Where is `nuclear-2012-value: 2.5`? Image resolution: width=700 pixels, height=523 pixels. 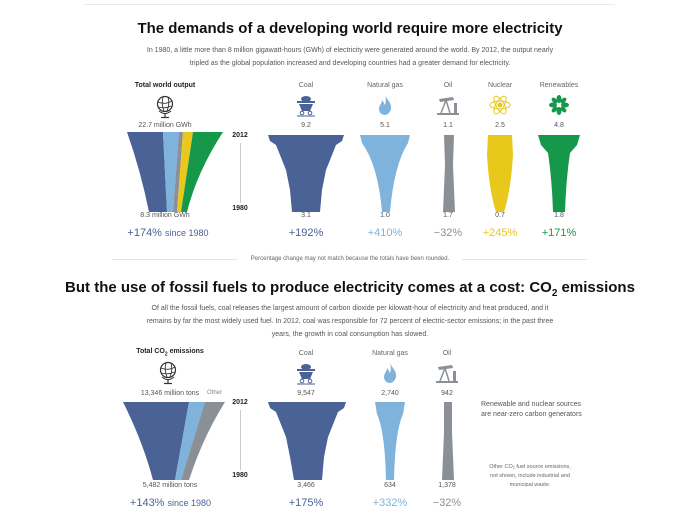
nuclear-2012-value: 2.5 is located at coordinates (500, 125).